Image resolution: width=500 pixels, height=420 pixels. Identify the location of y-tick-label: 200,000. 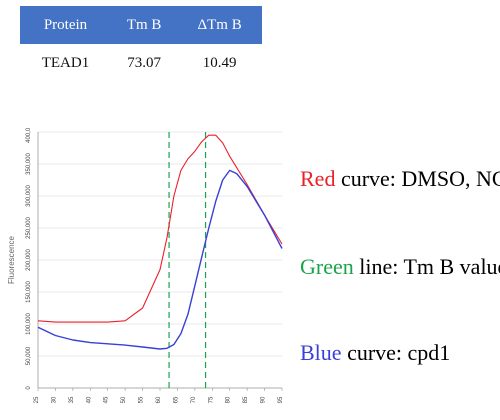
(29, 260).